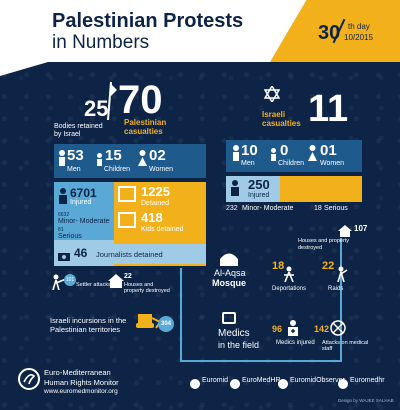 This screenshot has width=400, height=410. I want to click on medics-injured-label: Medics injured, so click(295, 343).